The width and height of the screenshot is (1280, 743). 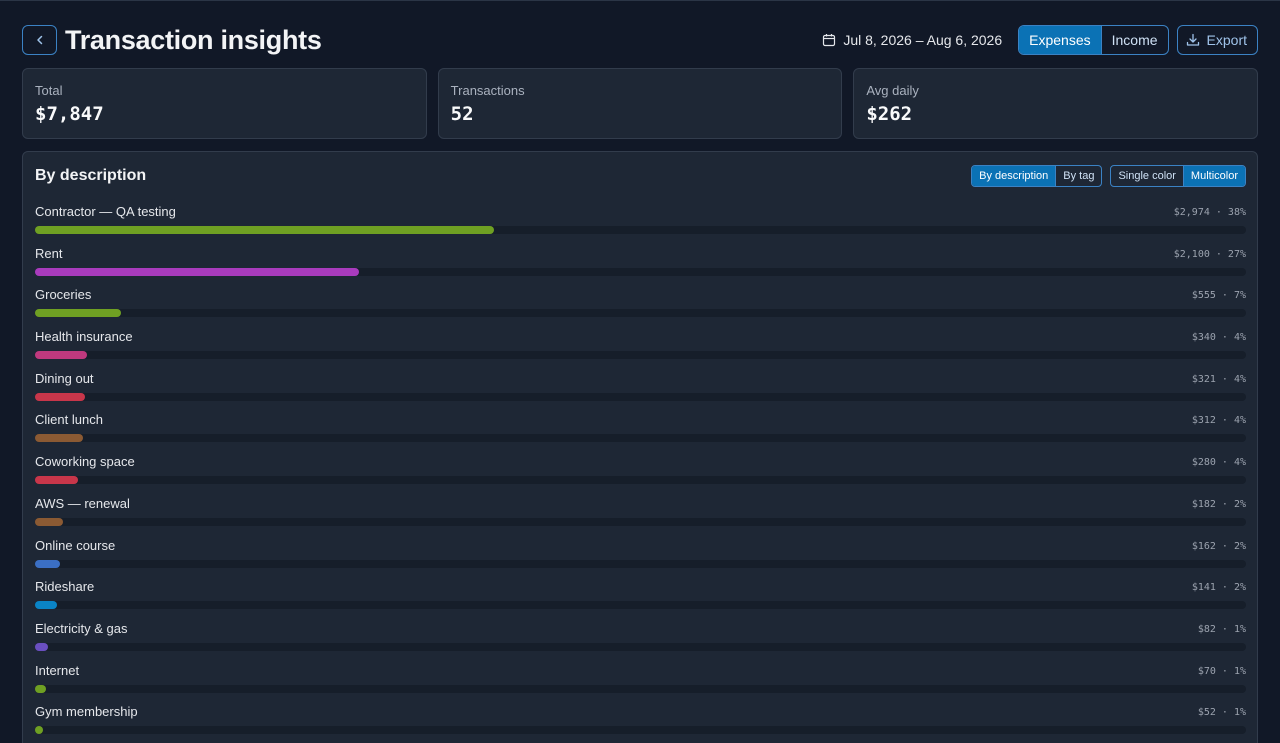 I want to click on stat-card-total: Total $7,847, so click(x=224, y=103).